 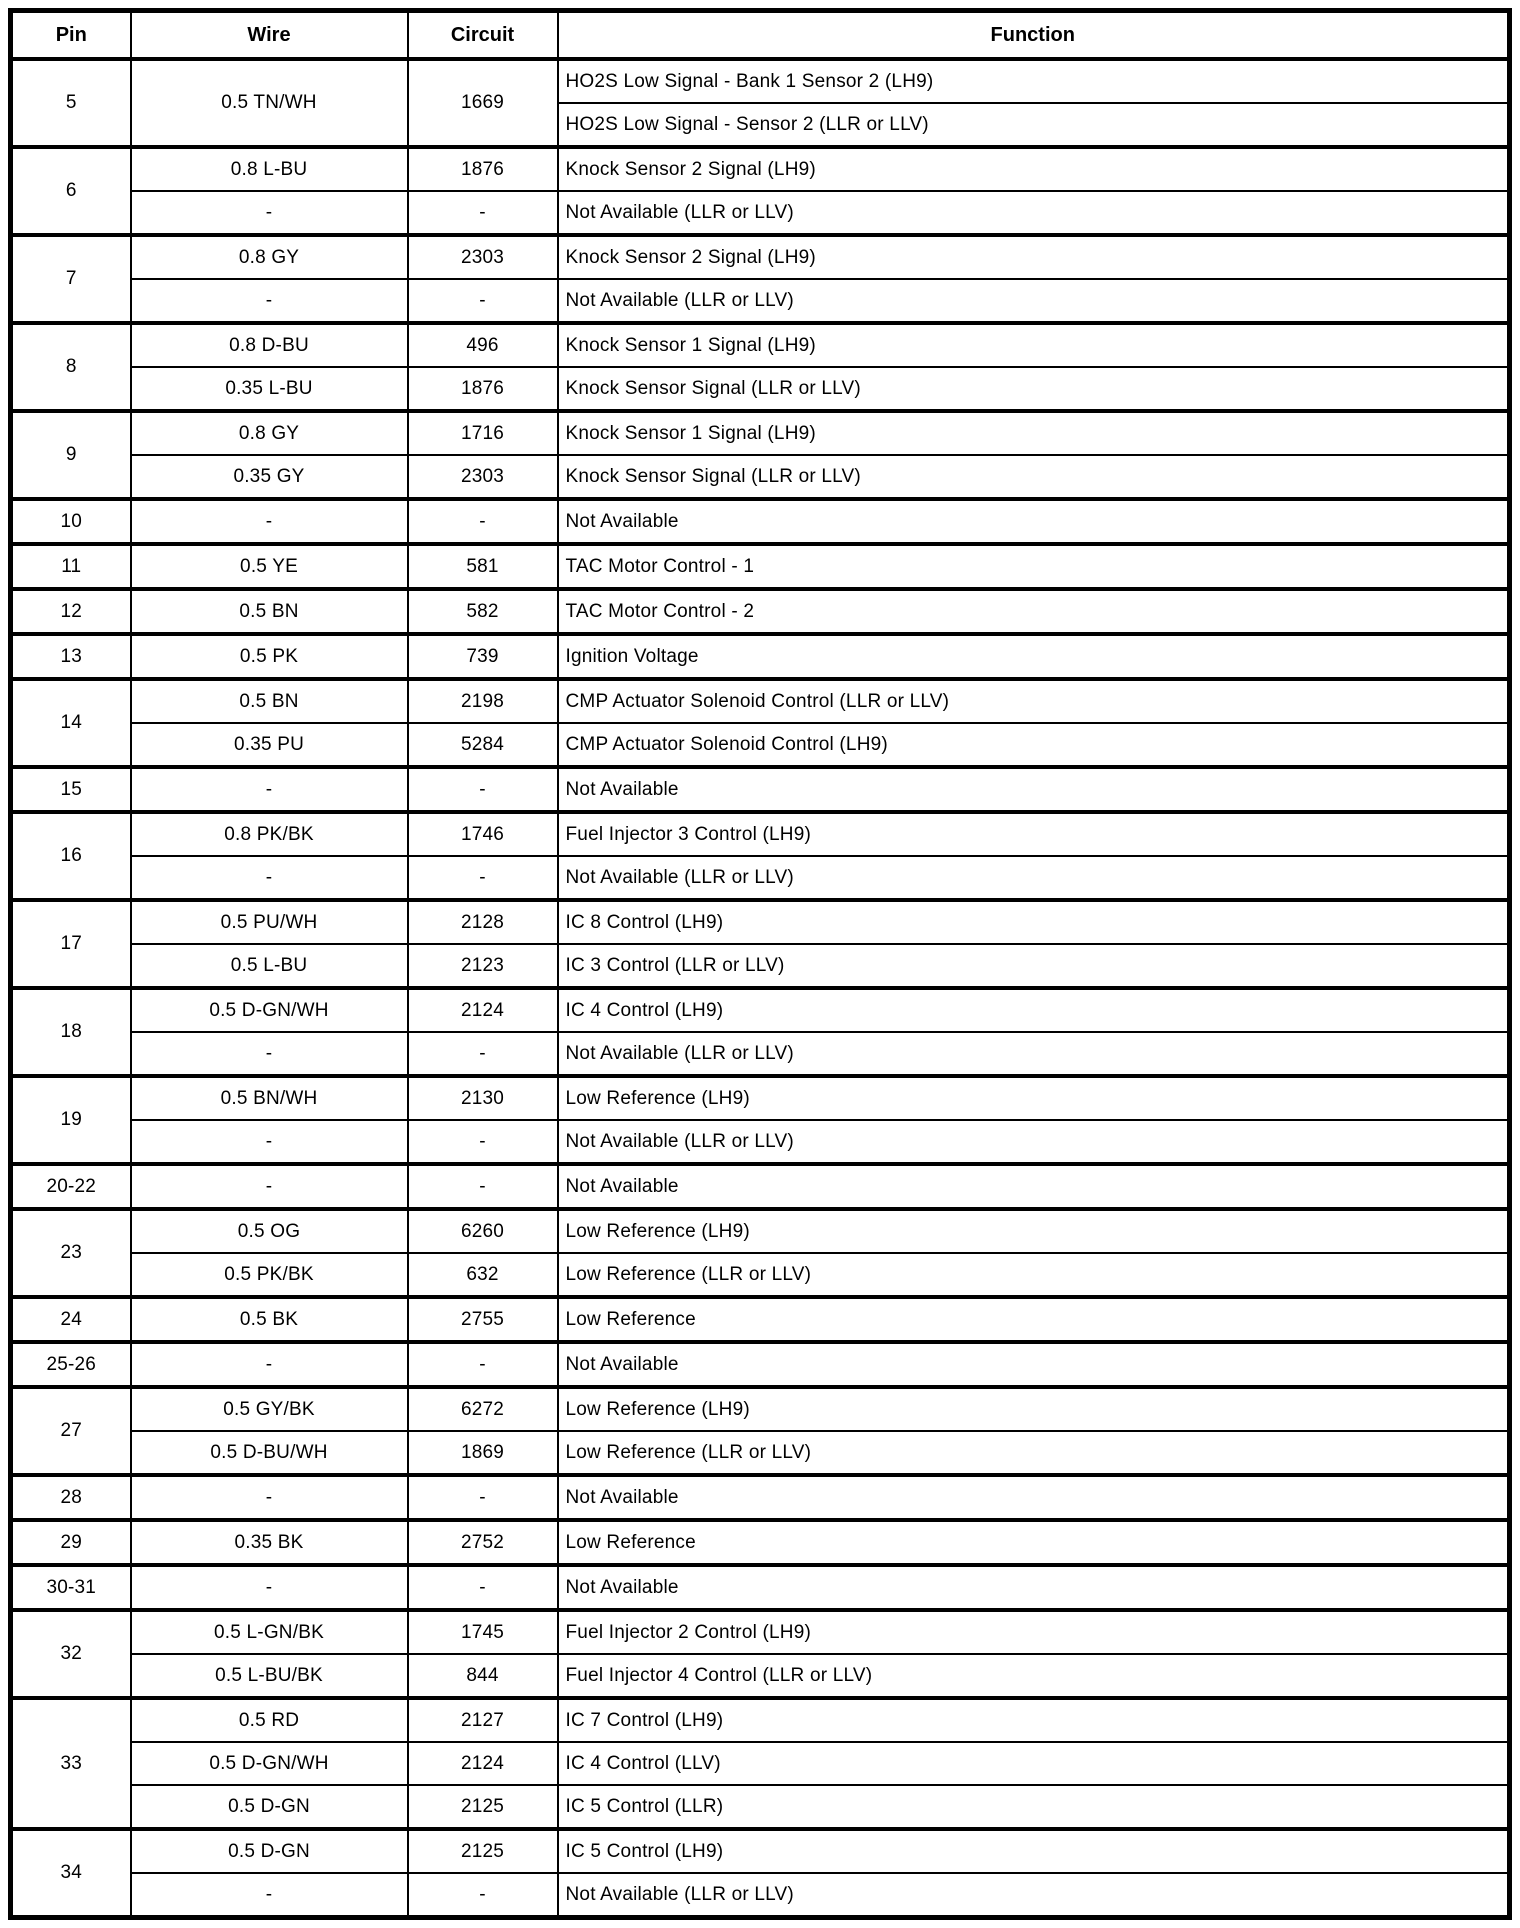 What do you see at coordinates (760, 35) in the screenshot?
I see `header-row: Pin Wire Circuit Function` at bounding box center [760, 35].